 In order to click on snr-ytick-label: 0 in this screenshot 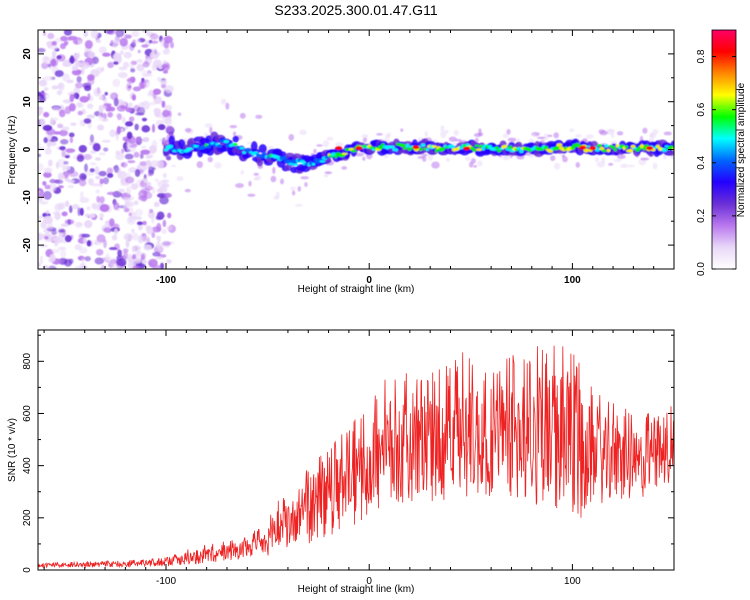, I will do `click(27, 570)`.